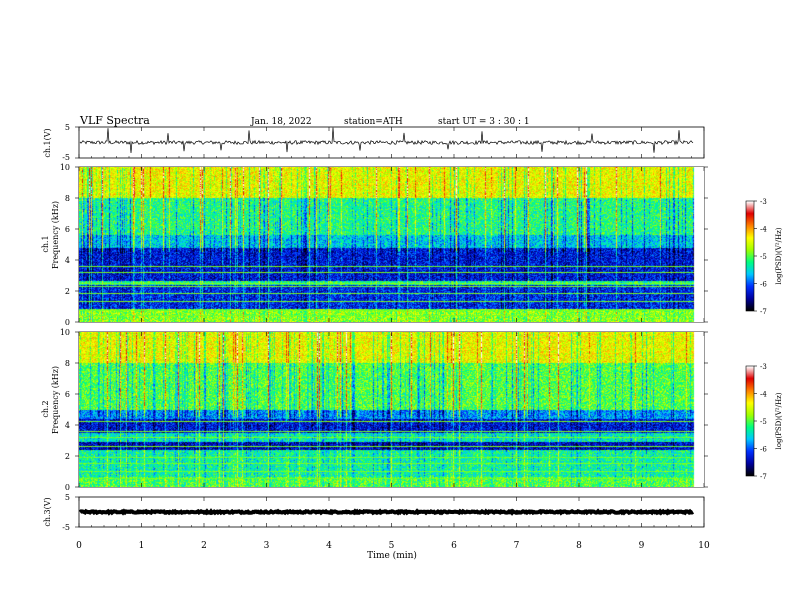 Image resolution: width=792 pixels, height=612 pixels. Describe the element at coordinates (67, 229) in the screenshot. I see `ch1-freq-tick-label: 6` at that location.